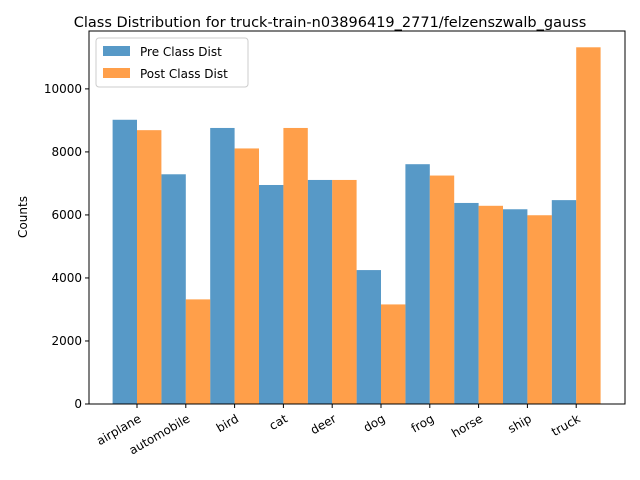 The height and width of the screenshot is (480, 640). Describe the element at coordinates (323, 424) in the screenshot. I see `x-tick-label-deer: deer` at that location.